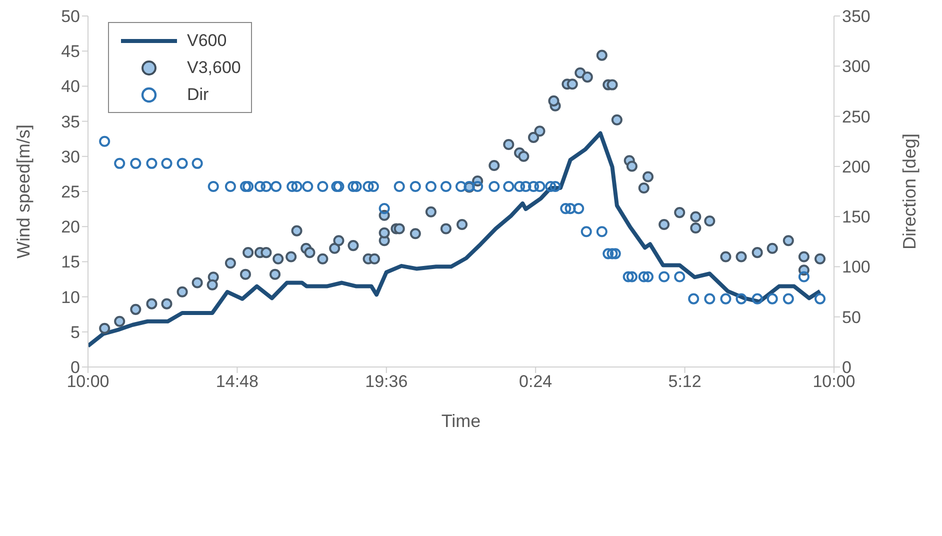 Image resolution: width=942 pixels, height=536 pixels. What do you see at coordinates (856, 16) in the screenshot?
I see `y2-tick-label: 350` at bounding box center [856, 16].